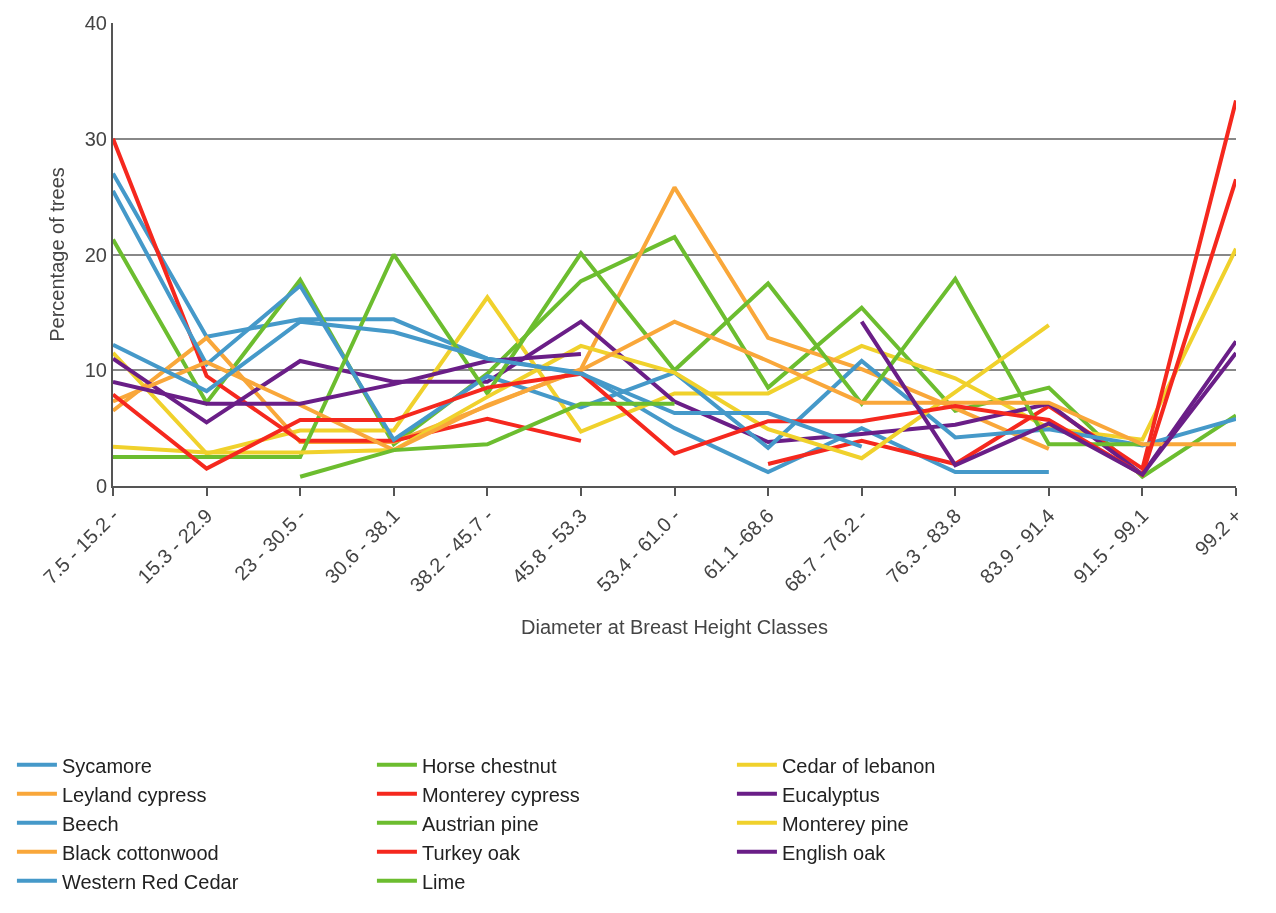  Describe the element at coordinates (95, 138) in the screenshot. I see `y-tick-label: 30` at that location.